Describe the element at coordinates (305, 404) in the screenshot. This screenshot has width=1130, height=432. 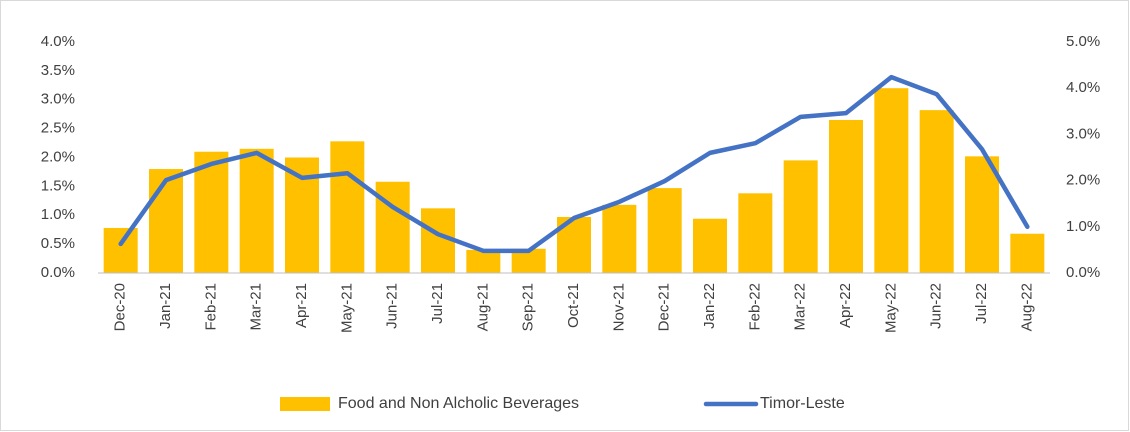
I see `legend-swatch` at that location.